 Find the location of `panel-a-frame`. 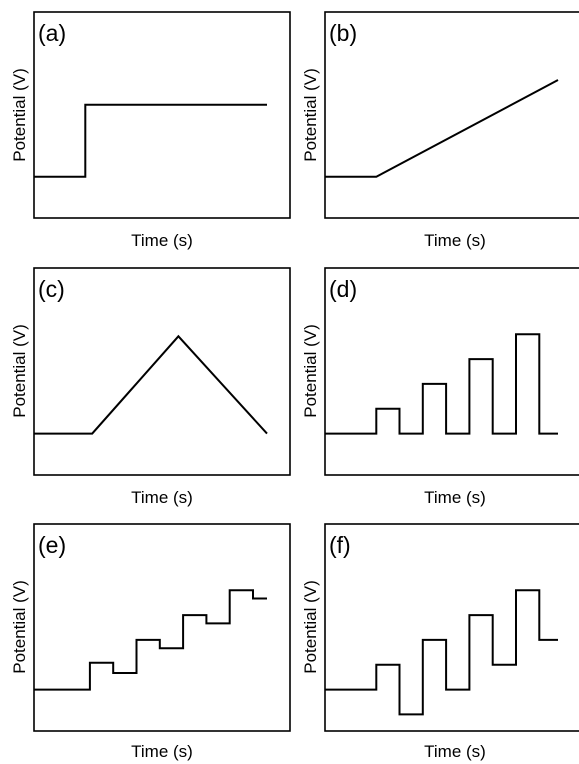

panel-a-frame is located at coordinates (162, 115).